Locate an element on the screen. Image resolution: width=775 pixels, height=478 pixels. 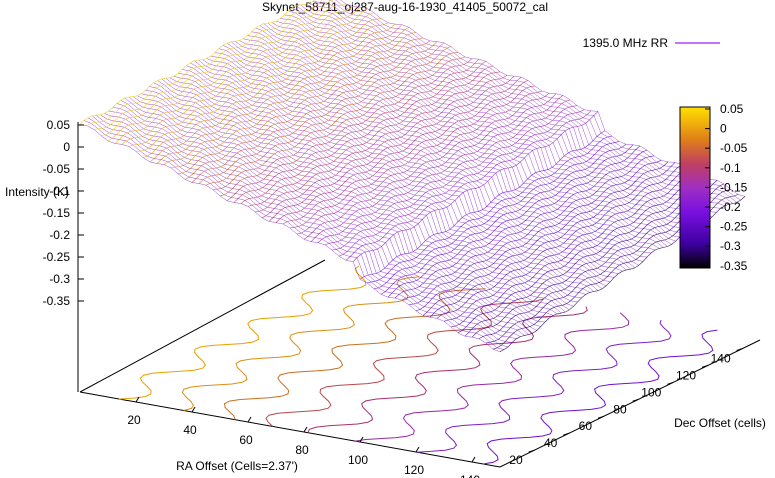
legend: 1395.0 MHz RR is located at coordinates (651, 43).